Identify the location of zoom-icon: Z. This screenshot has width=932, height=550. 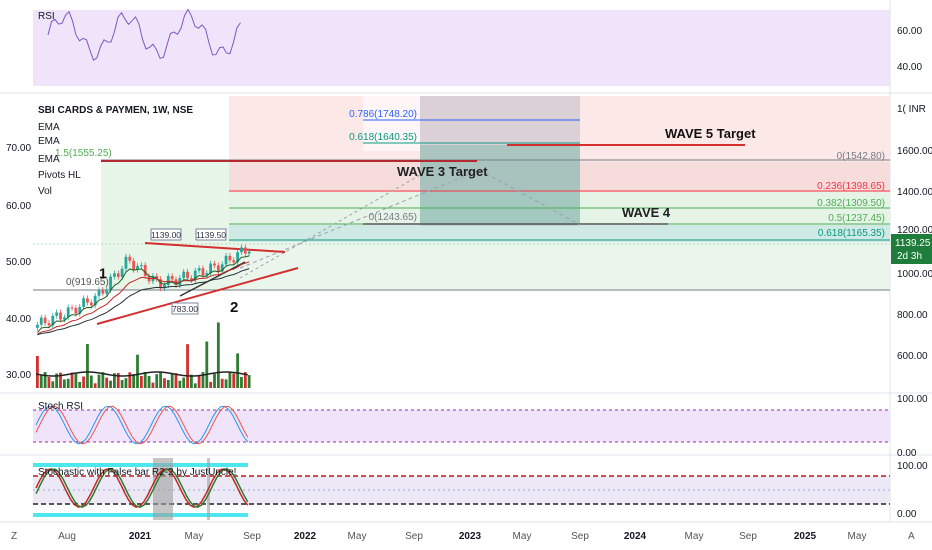
(14, 536).